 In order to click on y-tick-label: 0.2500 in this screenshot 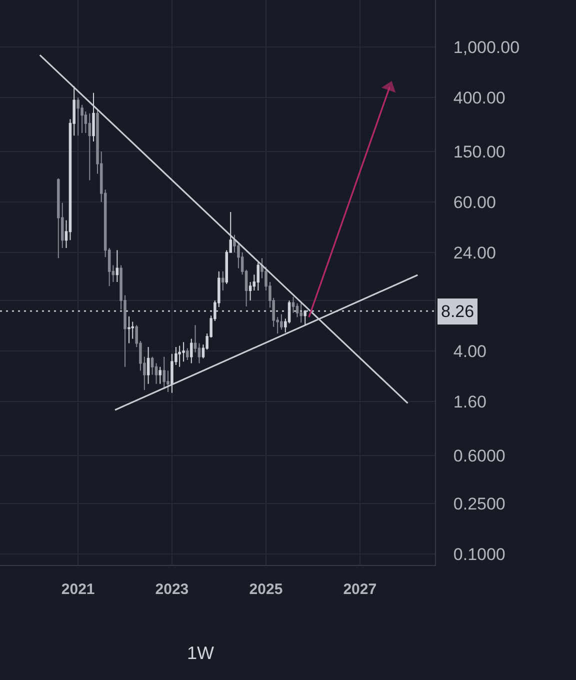, I will do `click(479, 504)`.